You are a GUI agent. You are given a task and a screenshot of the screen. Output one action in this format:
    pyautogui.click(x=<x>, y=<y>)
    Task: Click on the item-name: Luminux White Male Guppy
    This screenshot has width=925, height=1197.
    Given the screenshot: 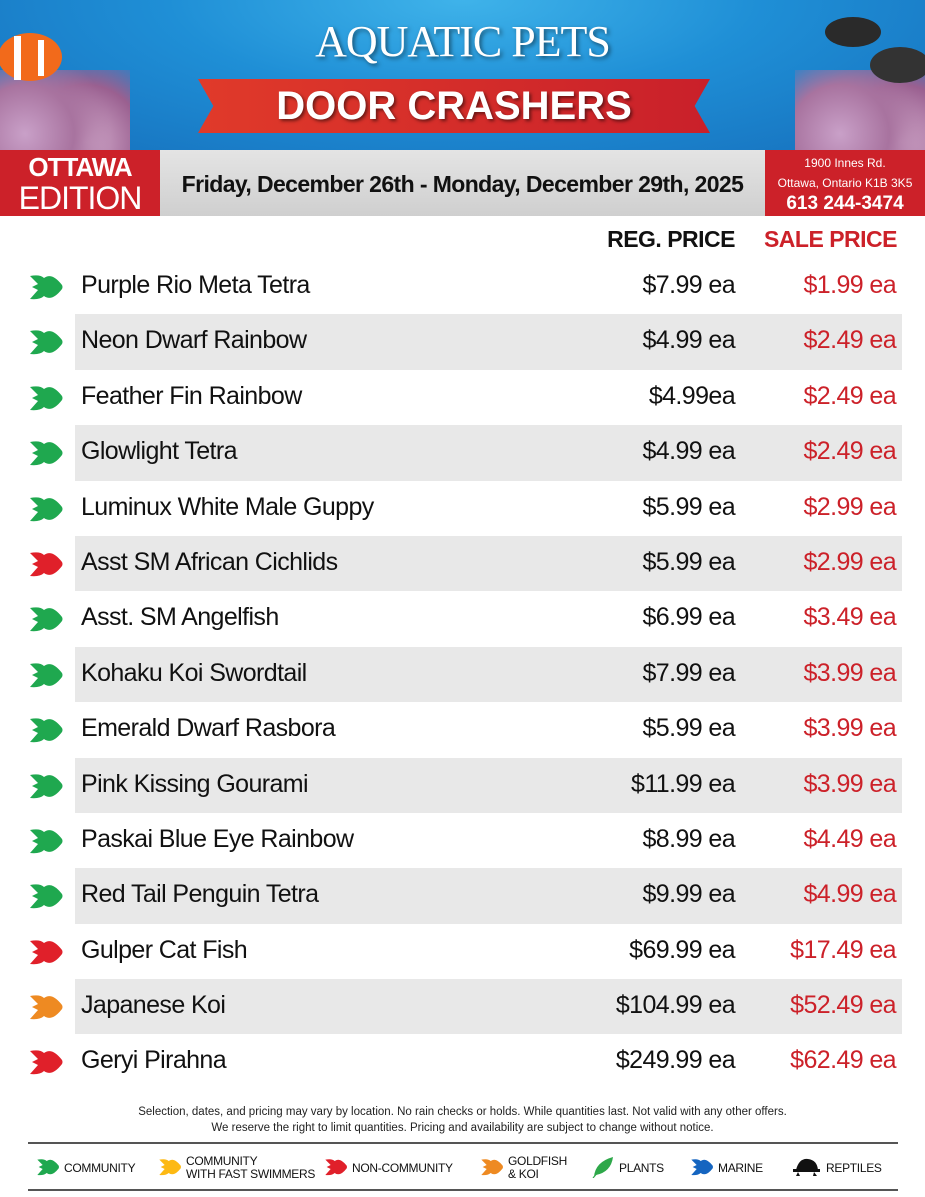 What is the action you would take?
    pyautogui.click(x=227, y=506)
    